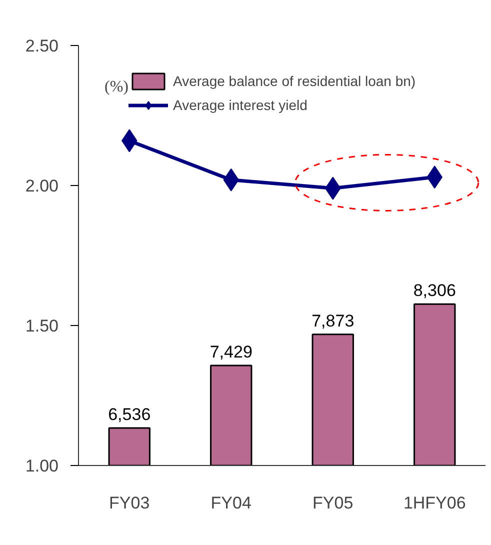 The image size is (491, 545). What do you see at coordinates (231, 352) in the screenshot?
I see `data-label: 7,429` at bounding box center [231, 352].